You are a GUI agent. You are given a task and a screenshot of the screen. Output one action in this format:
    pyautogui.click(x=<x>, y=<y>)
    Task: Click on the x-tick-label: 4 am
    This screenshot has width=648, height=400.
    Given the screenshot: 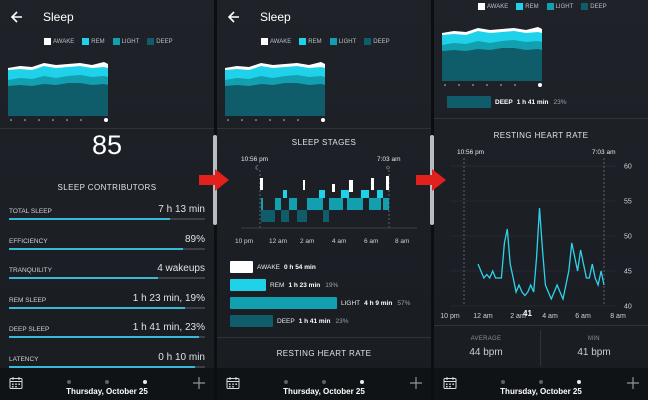 What is the action you would take?
    pyautogui.click(x=550, y=316)
    